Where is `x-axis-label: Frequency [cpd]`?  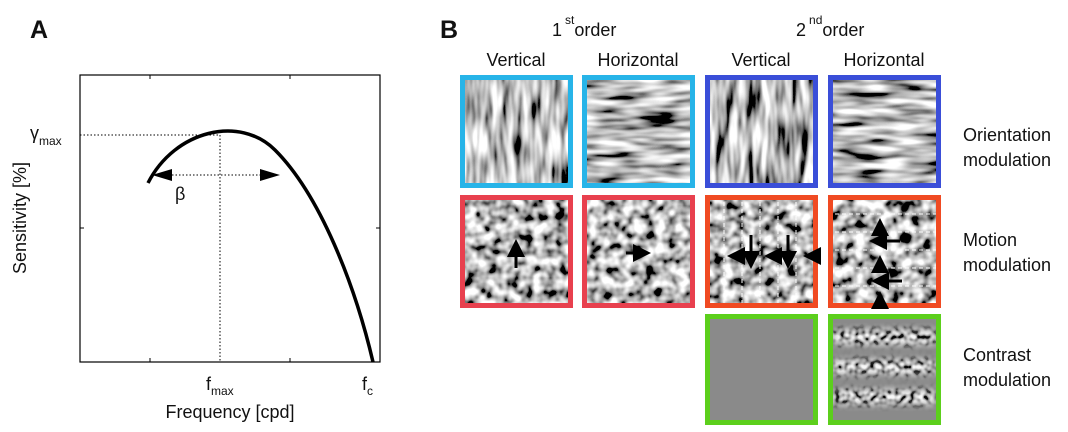 x-axis-label: Frequency [cpd] is located at coordinates (229, 412).